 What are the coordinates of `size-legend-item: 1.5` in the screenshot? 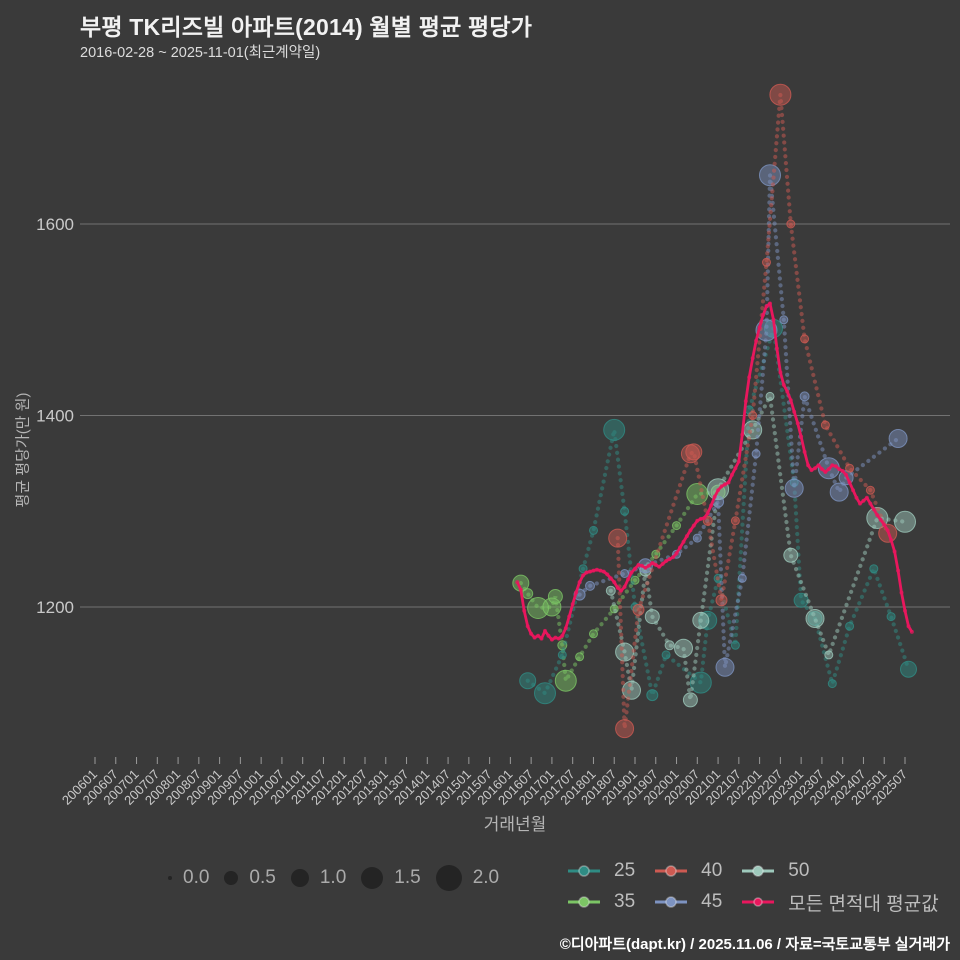 It's located at (391, 878).